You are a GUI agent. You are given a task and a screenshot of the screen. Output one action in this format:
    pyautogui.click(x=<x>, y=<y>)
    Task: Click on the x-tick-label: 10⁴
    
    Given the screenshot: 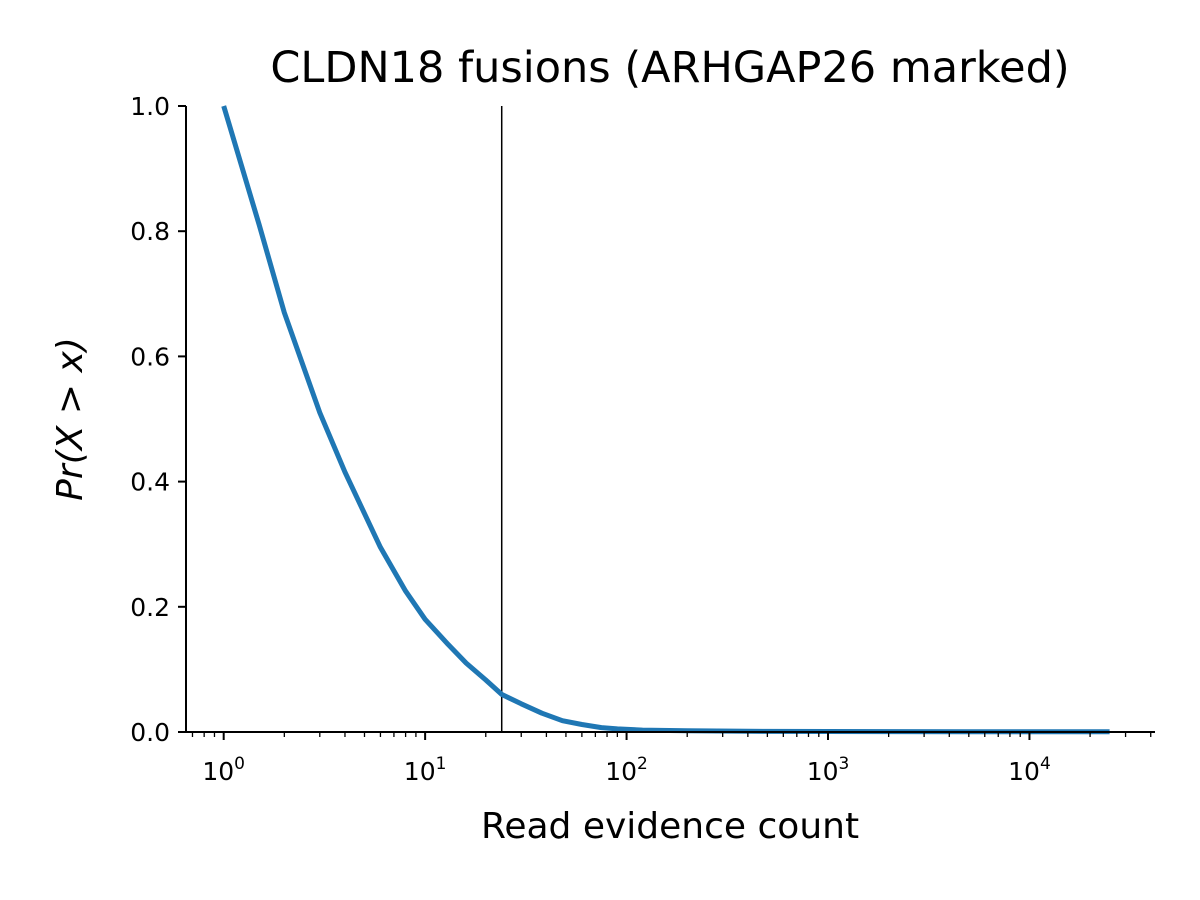 What is the action you would take?
    pyautogui.click(x=1029, y=770)
    